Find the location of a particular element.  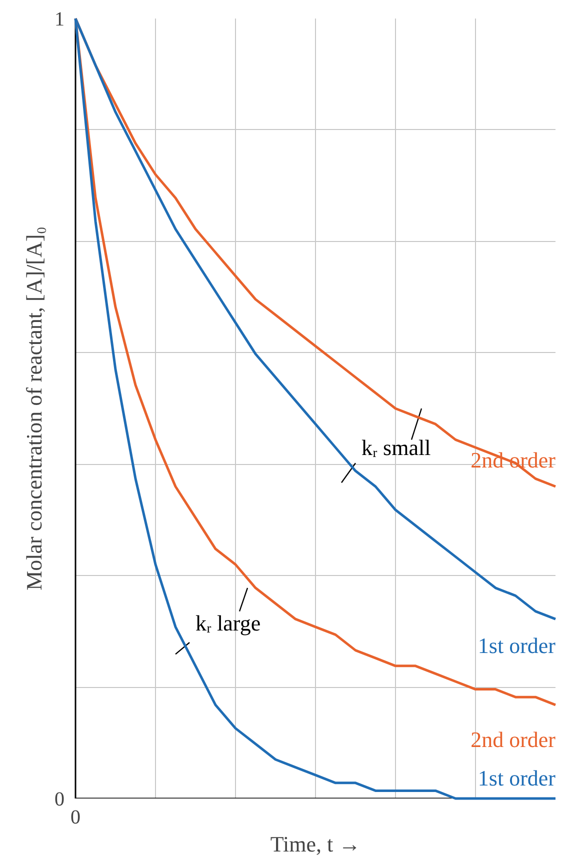

x-axis-title: Time, t → is located at coordinates (315, 844).